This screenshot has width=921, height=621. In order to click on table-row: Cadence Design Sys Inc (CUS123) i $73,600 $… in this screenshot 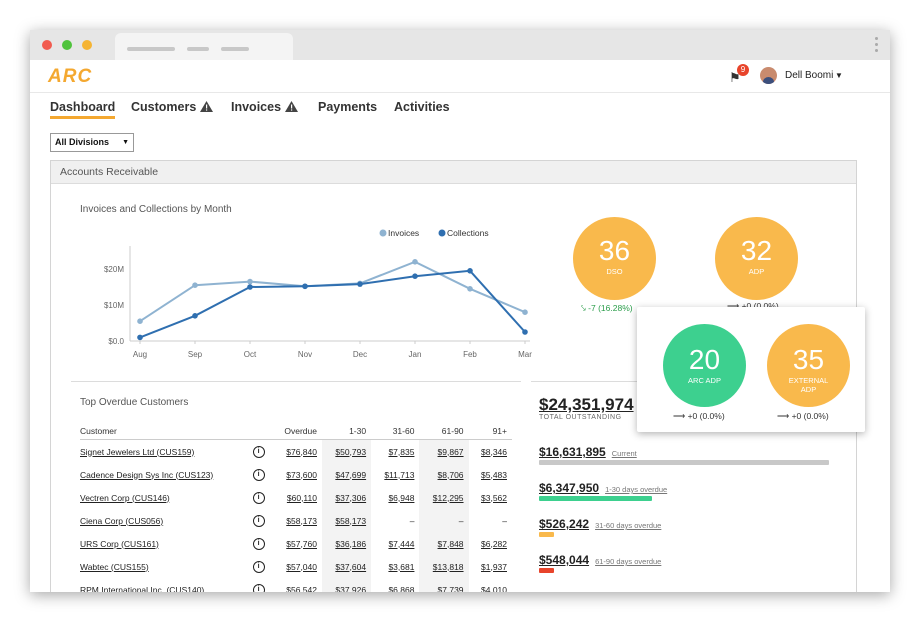, I will do `click(296, 474)`.